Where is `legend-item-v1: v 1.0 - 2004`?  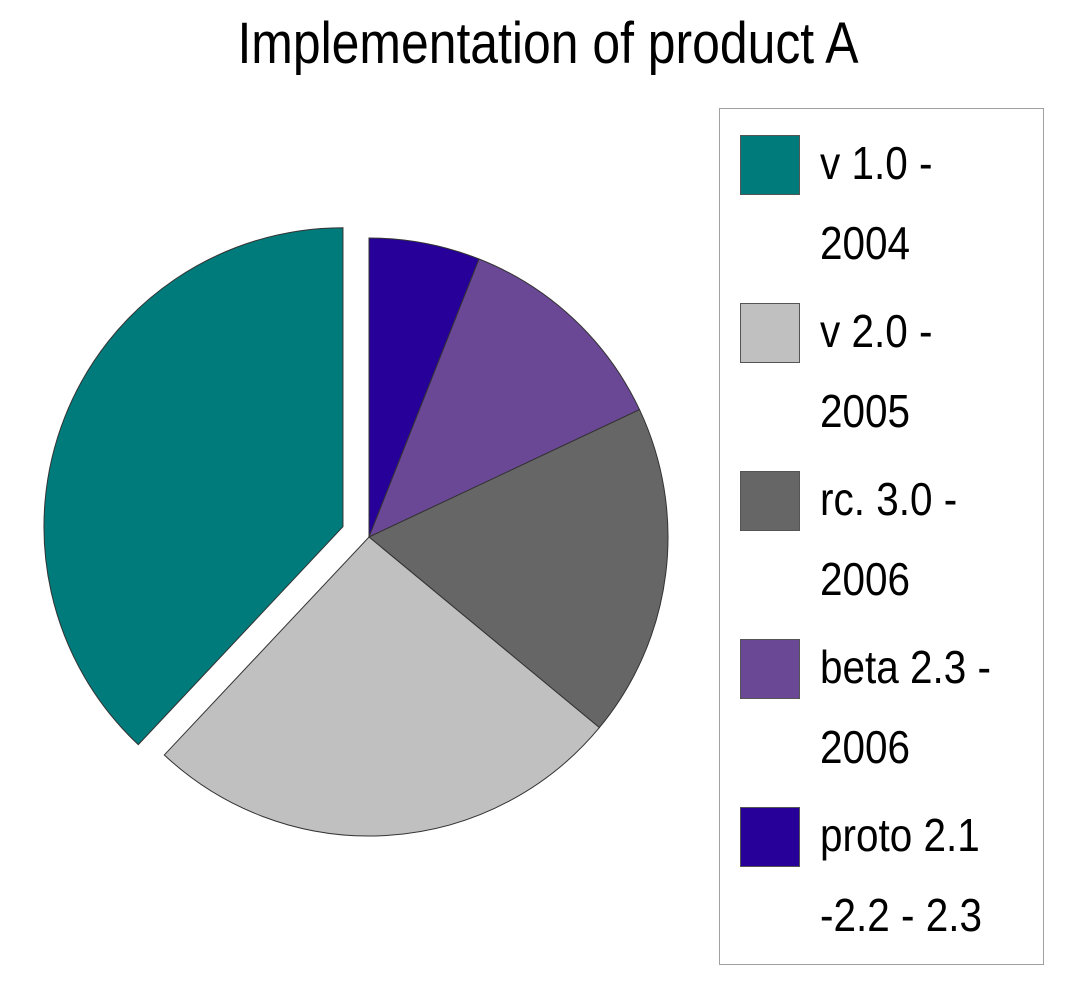 legend-item-v1: v 1.0 - 2004 is located at coordinates (881, 189).